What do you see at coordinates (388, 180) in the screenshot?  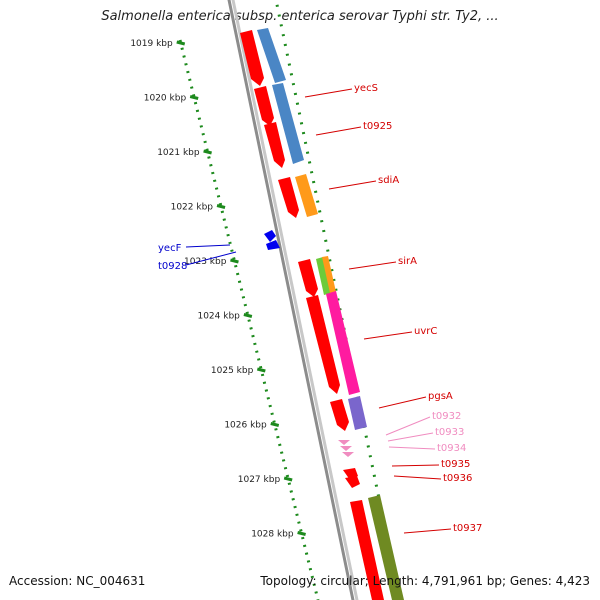 I see `gene-label: sdiA` at bounding box center [388, 180].